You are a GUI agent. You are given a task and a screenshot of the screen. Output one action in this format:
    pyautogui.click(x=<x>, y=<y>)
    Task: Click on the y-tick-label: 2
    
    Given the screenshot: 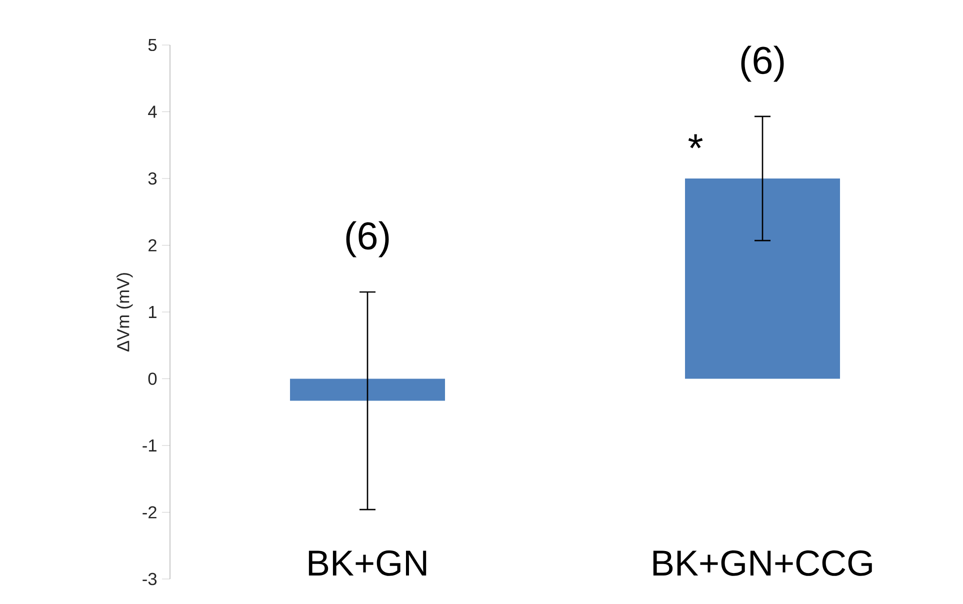 What is the action you would take?
    pyautogui.click(x=152, y=245)
    